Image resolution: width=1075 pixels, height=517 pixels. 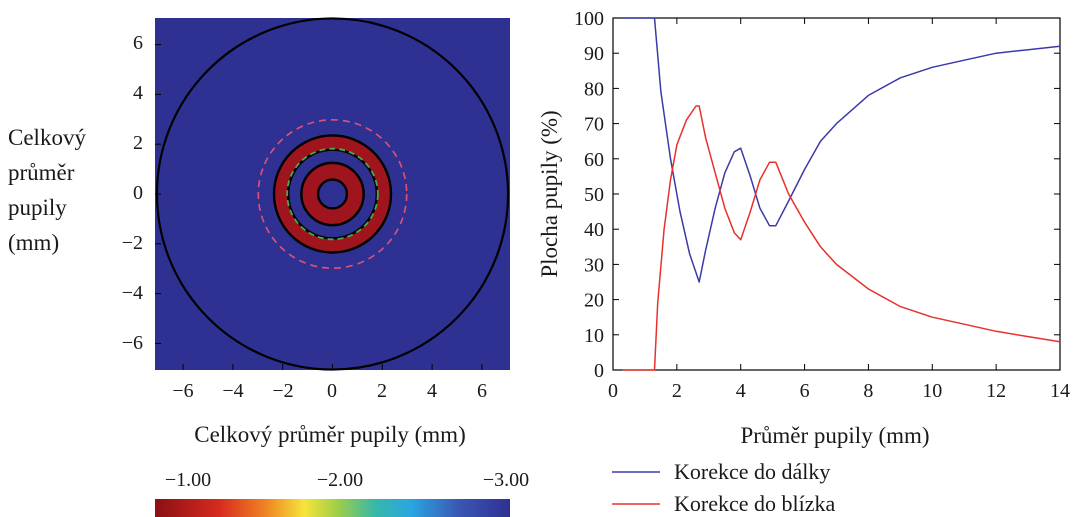 What do you see at coordinates (432, 391) in the screenshot?
I see `map-x-tick: 4` at bounding box center [432, 391].